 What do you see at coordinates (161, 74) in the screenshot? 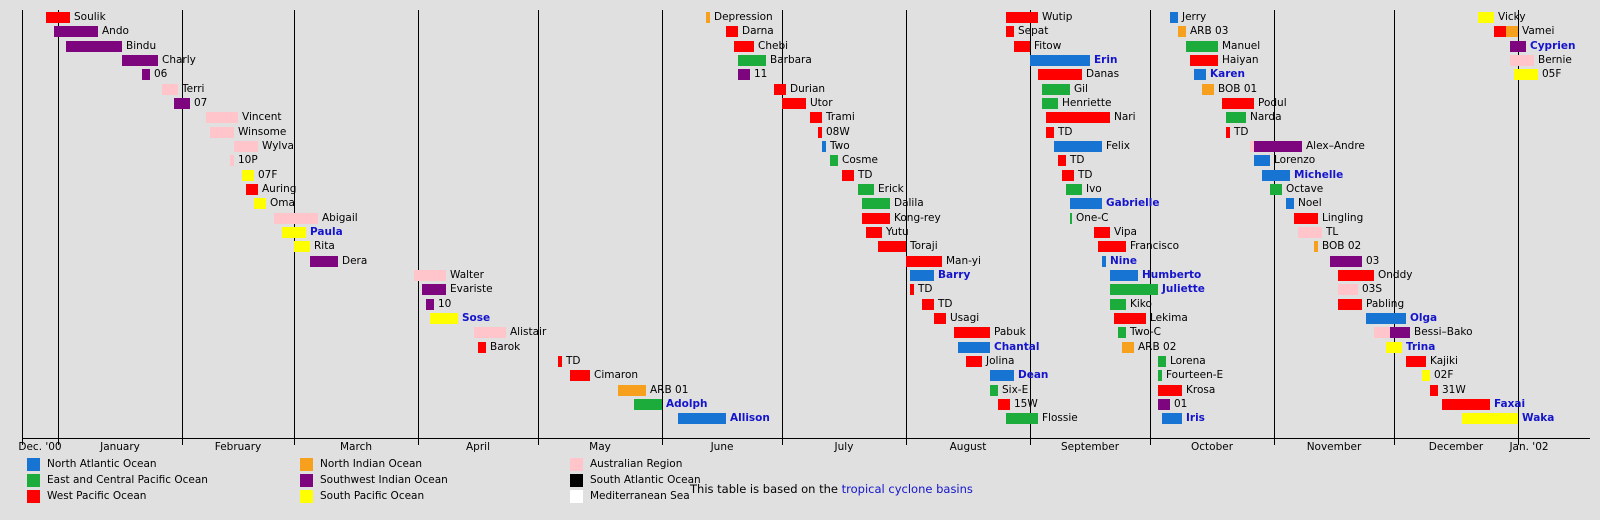
I see `storm-label: 06` at bounding box center [161, 74].